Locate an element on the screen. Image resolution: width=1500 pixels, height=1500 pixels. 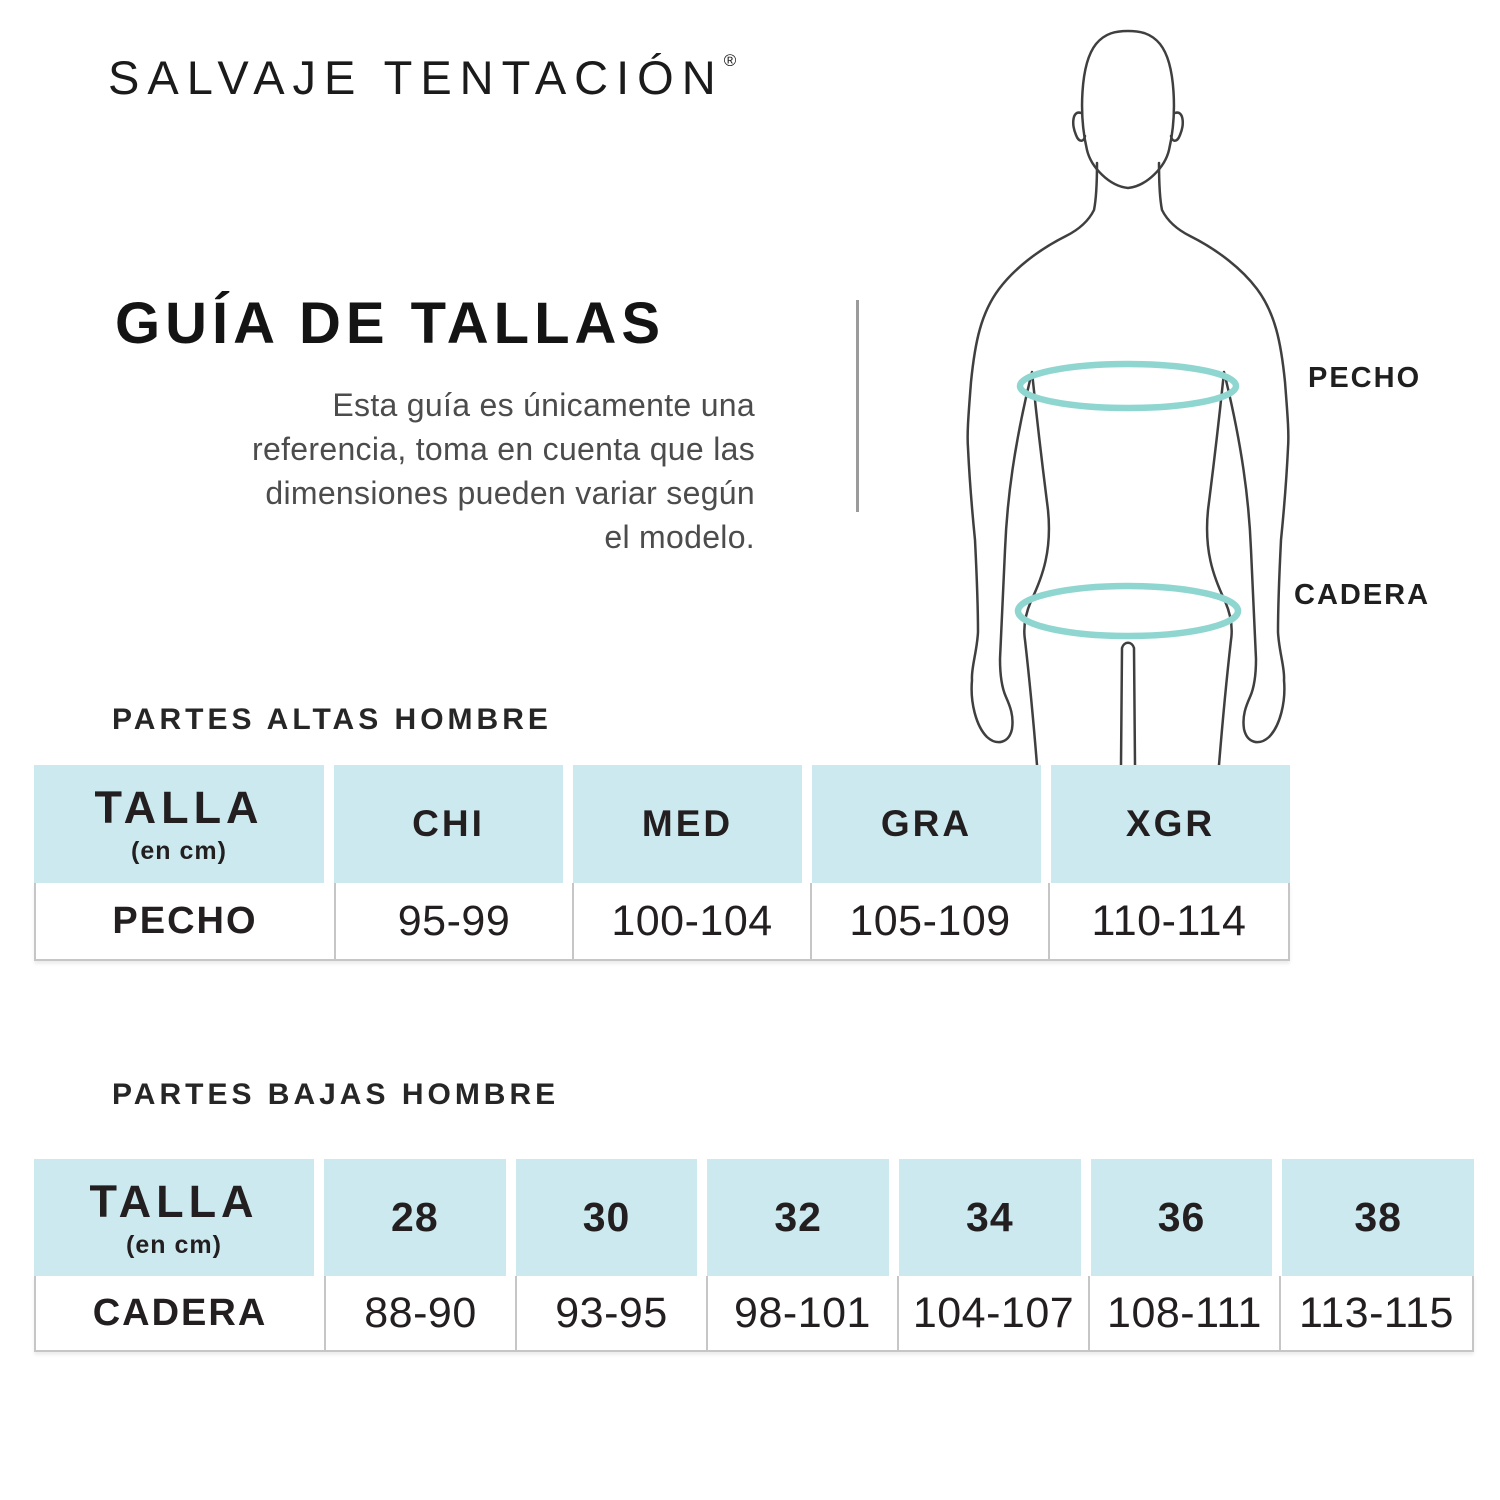
left-ear-icon is located at coordinates (1079, 126).